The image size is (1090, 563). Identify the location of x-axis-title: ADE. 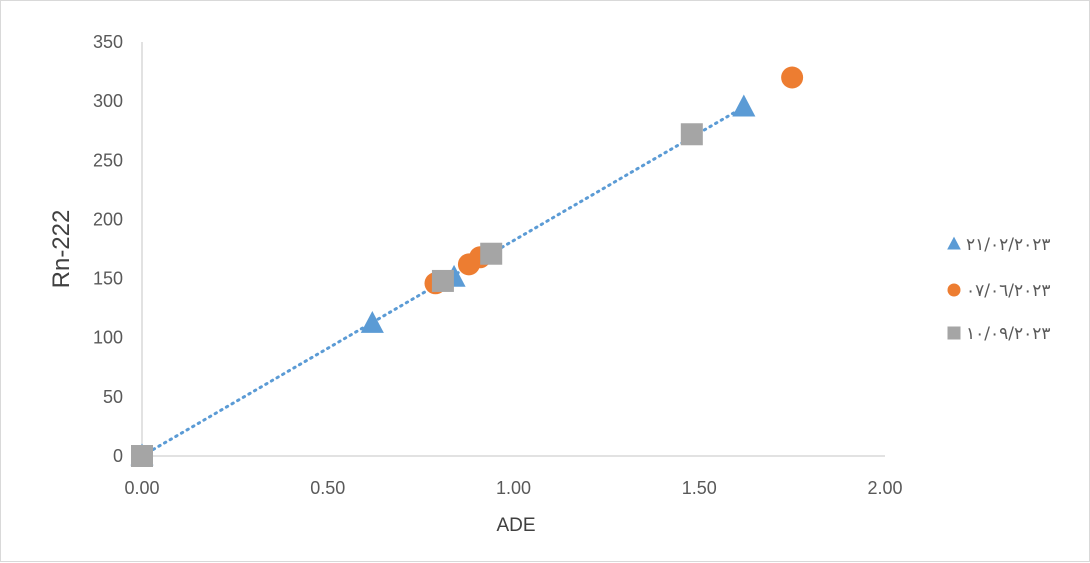
(515, 525).